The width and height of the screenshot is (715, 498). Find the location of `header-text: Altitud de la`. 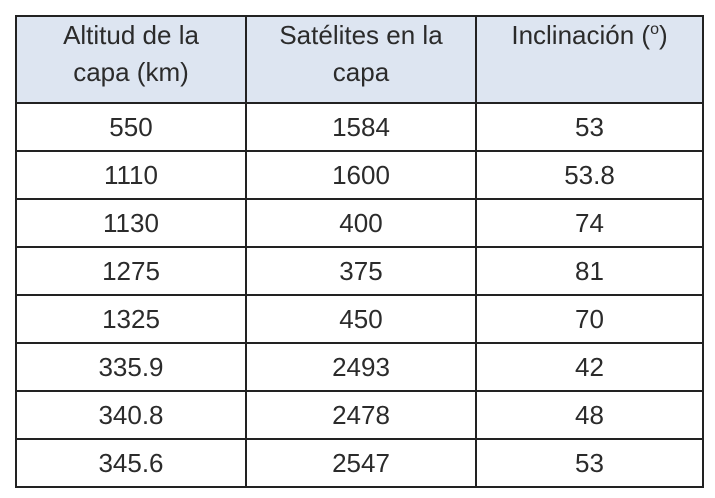

header-text: Altitud de la is located at coordinates (131, 35).